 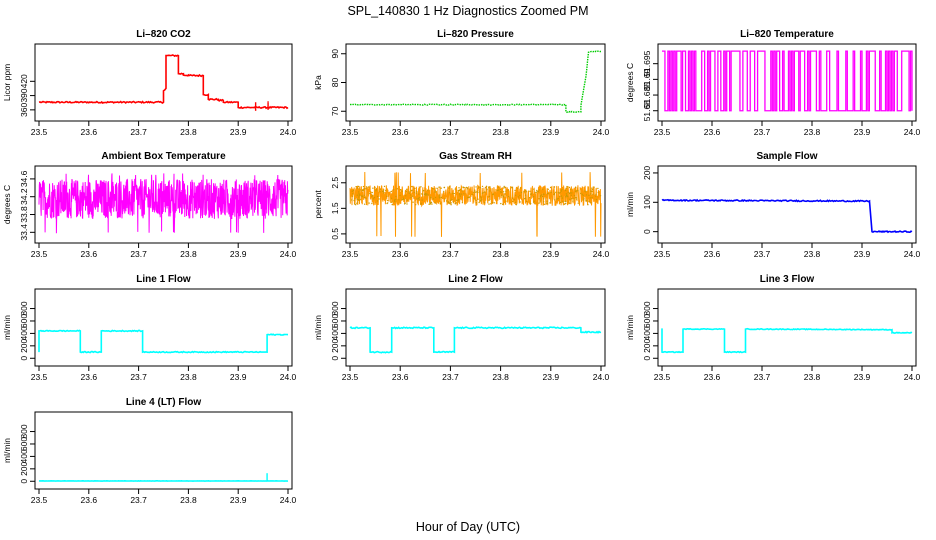 I want to click on data-layer, so click(x=163, y=203).